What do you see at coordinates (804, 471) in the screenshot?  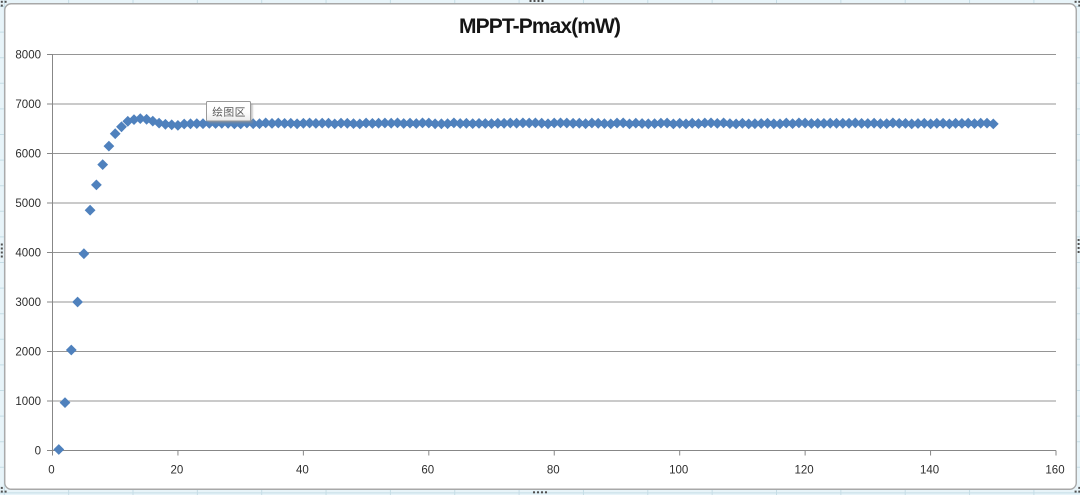 I see `svg-text: 120` at bounding box center [804, 471].